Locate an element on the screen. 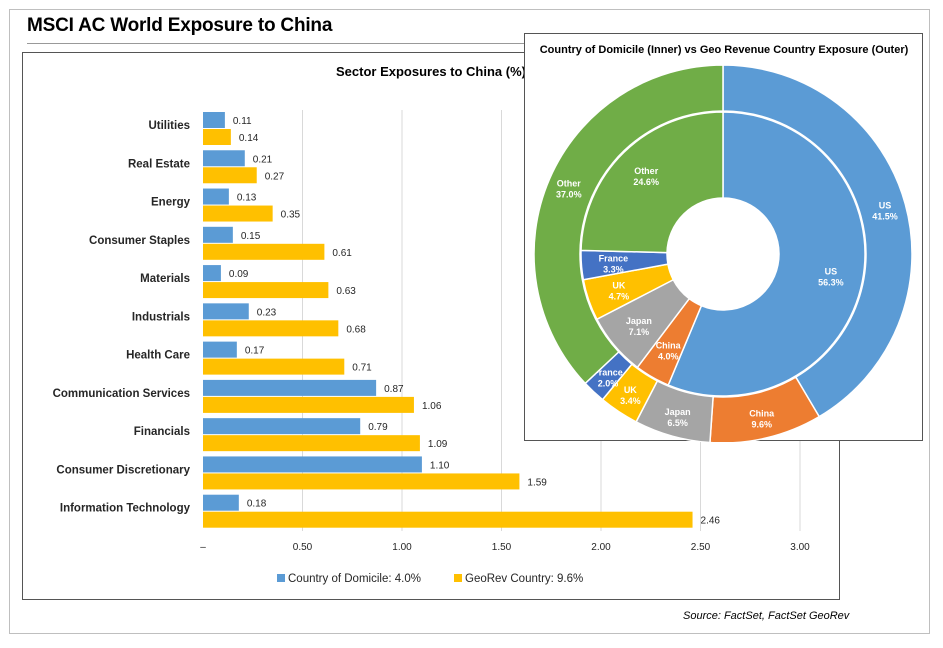 The image size is (943, 648). data-label: 2.46 is located at coordinates (711, 521).